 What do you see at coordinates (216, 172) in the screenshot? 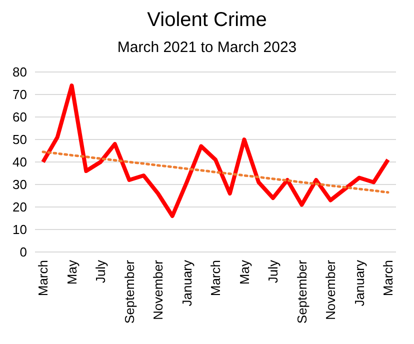
I see `line-series` at bounding box center [216, 172].